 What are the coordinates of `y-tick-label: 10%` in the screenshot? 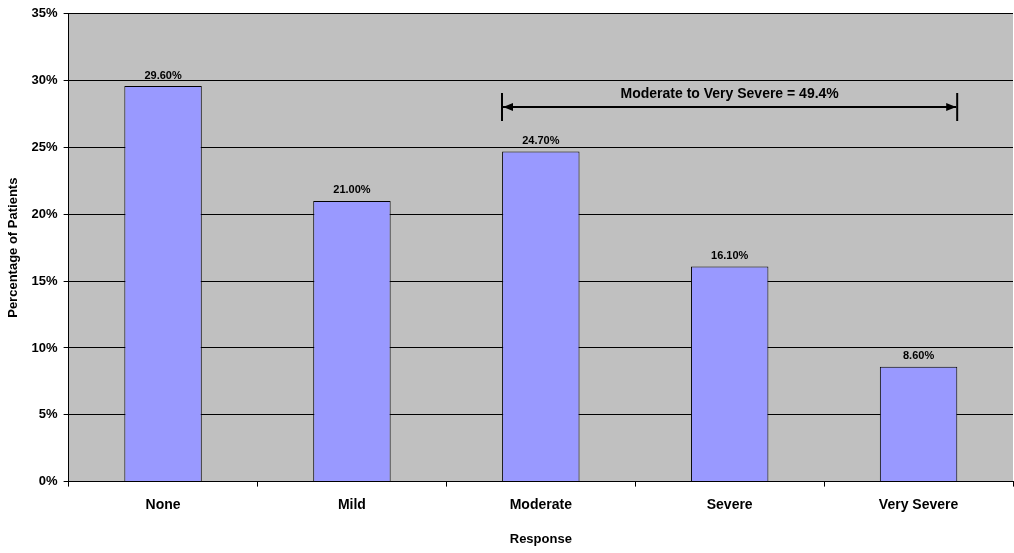 It's located at (45, 347).